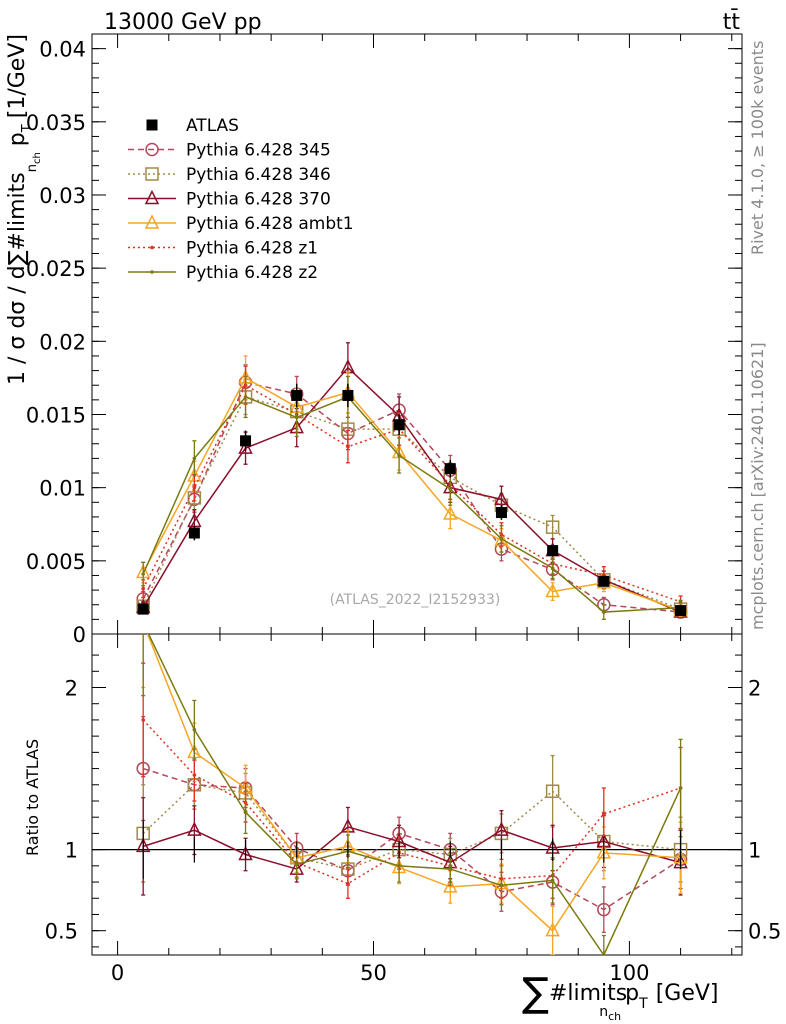  Describe the element at coordinates (152, 125) in the screenshot. I see `legend-atlas-marker` at that location.